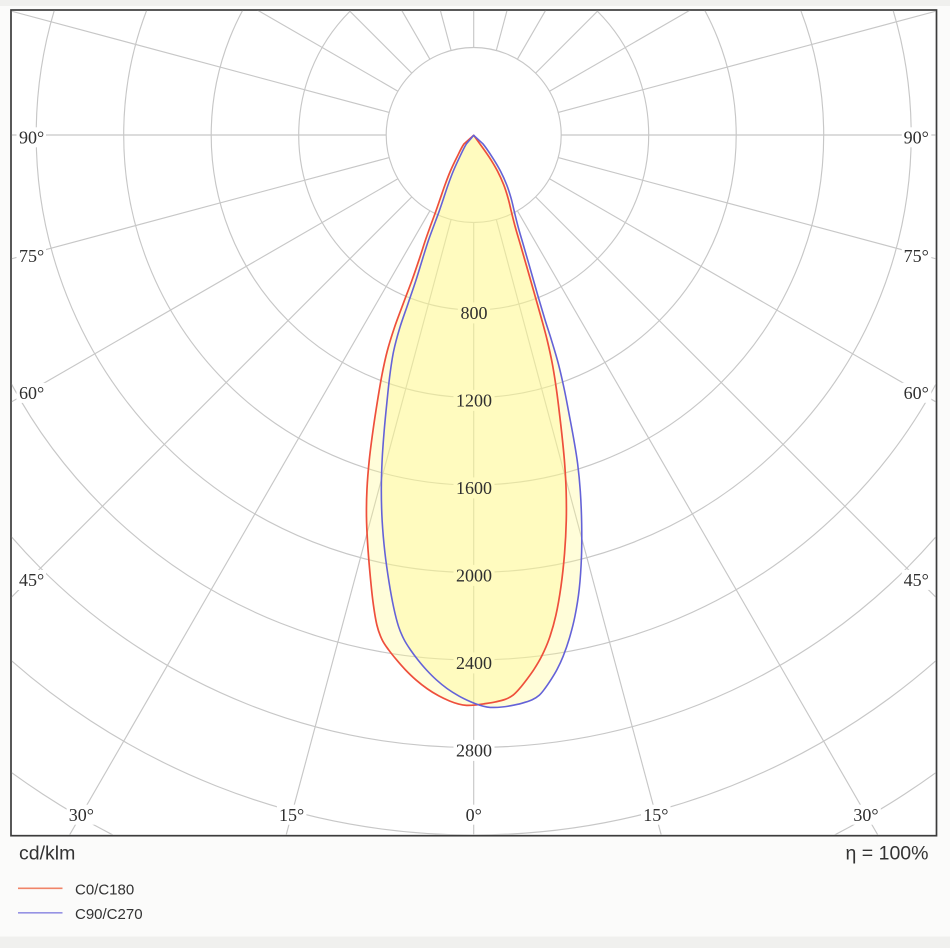 The height and width of the screenshot is (948, 950). Describe the element at coordinates (474, 313) in the screenshot. I see `svg-text: 800` at that location.